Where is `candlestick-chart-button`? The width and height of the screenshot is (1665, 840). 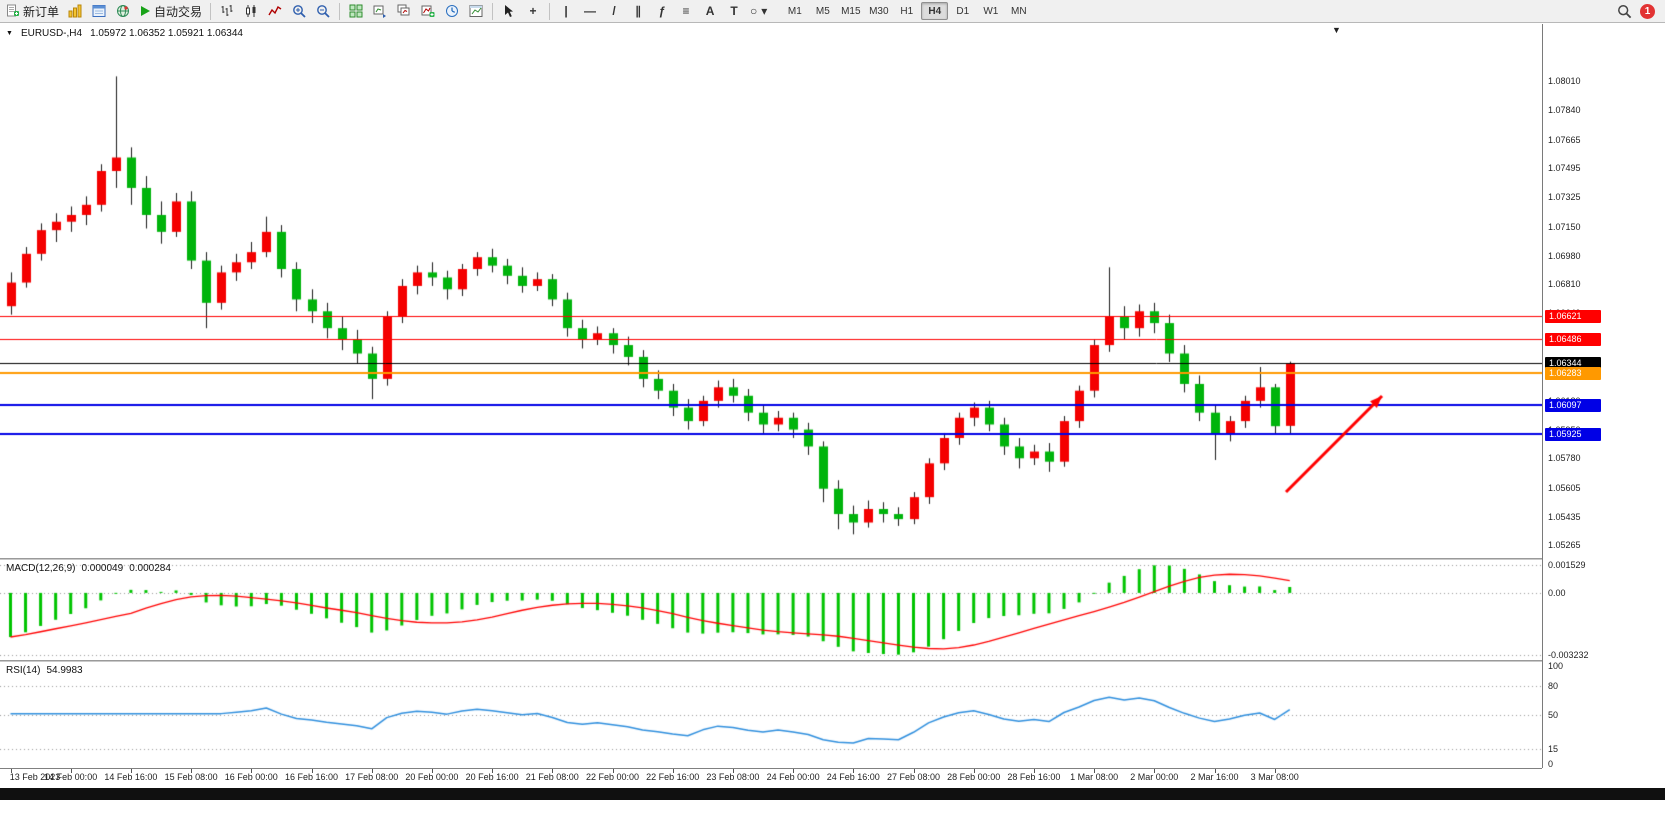
candlestick-chart-button is located at coordinates (251, 11).